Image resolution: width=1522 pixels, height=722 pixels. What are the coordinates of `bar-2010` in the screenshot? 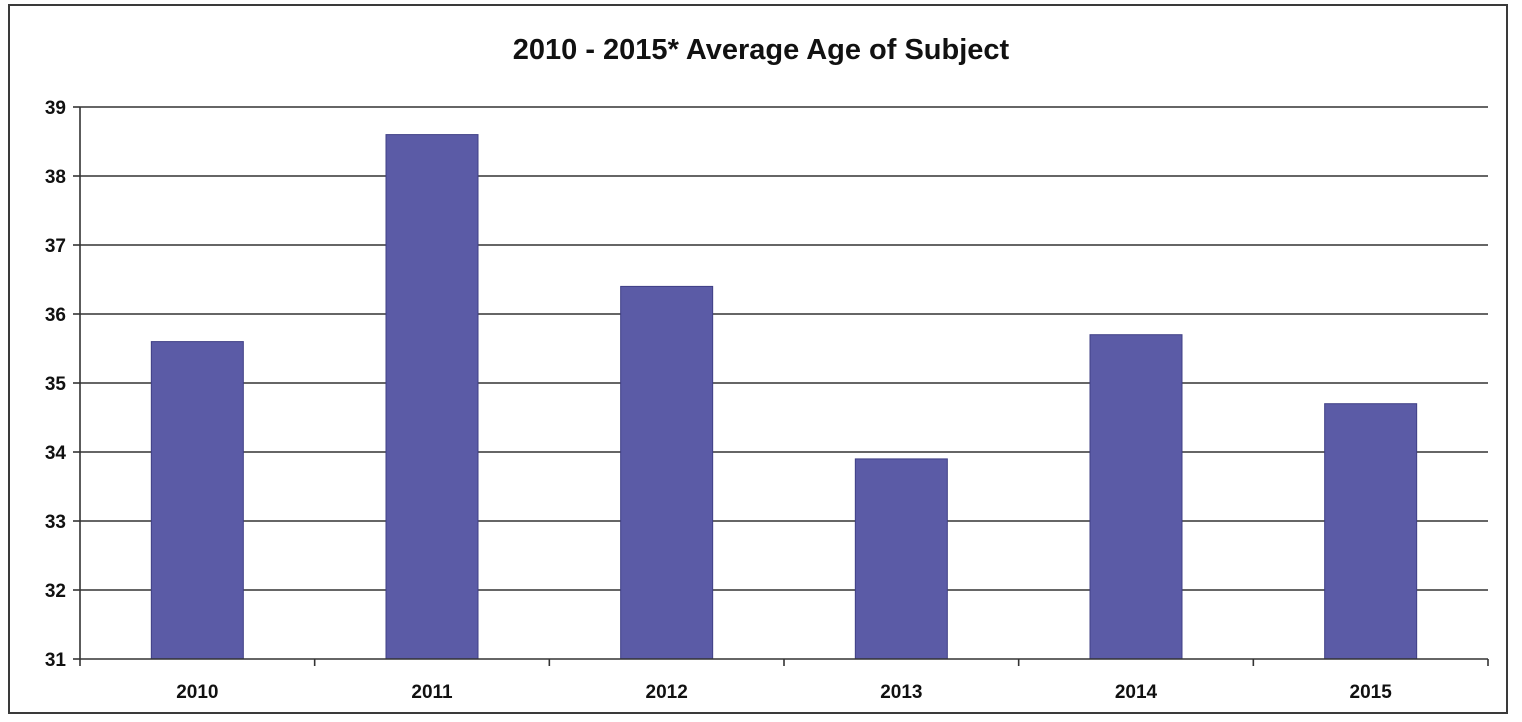 It's located at (197, 500).